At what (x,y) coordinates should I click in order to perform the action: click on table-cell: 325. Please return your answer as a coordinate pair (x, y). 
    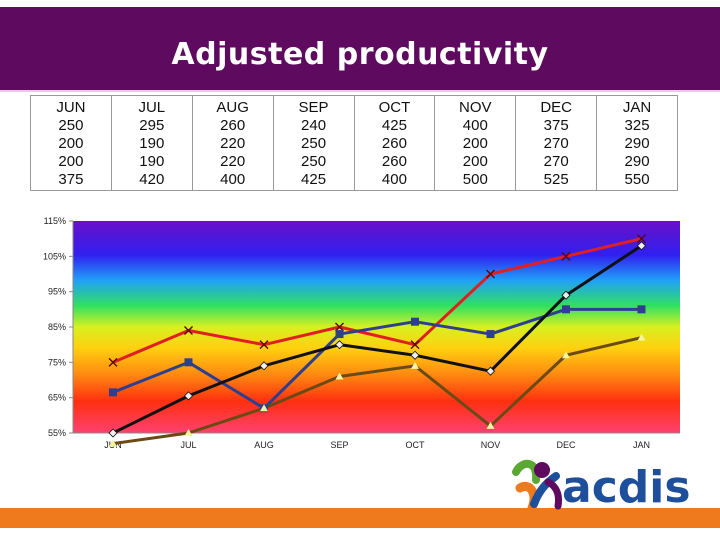
    Looking at the image, I should click on (637, 125).